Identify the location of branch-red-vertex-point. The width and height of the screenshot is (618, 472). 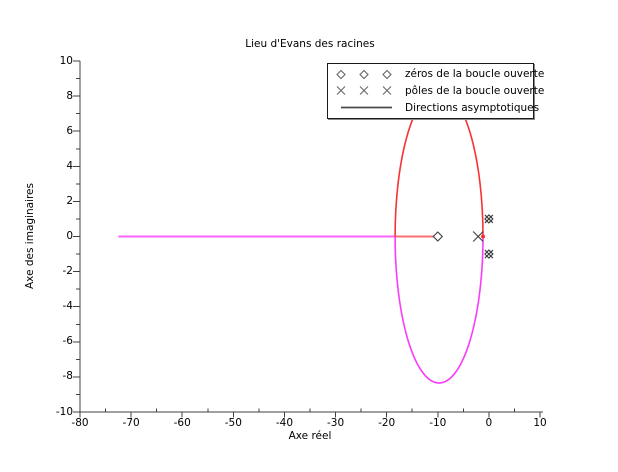
(483, 236).